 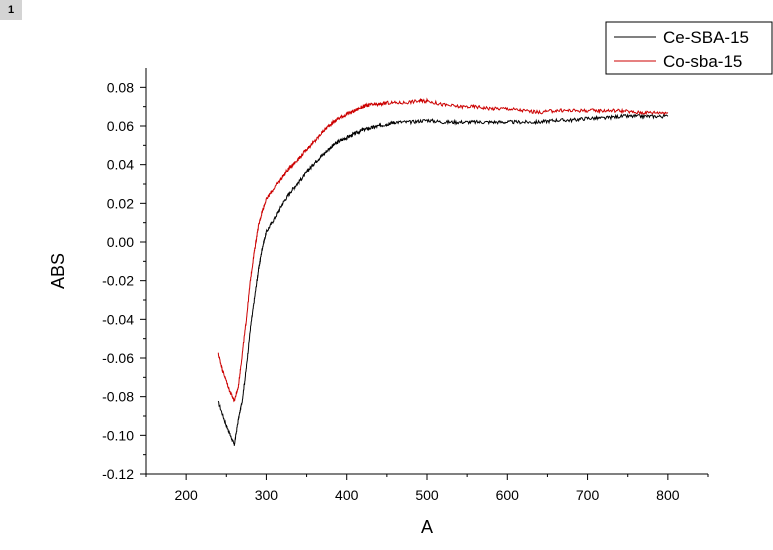 What do you see at coordinates (668, 495) in the screenshot?
I see `x-tick-label: 800` at bounding box center [668, 495].